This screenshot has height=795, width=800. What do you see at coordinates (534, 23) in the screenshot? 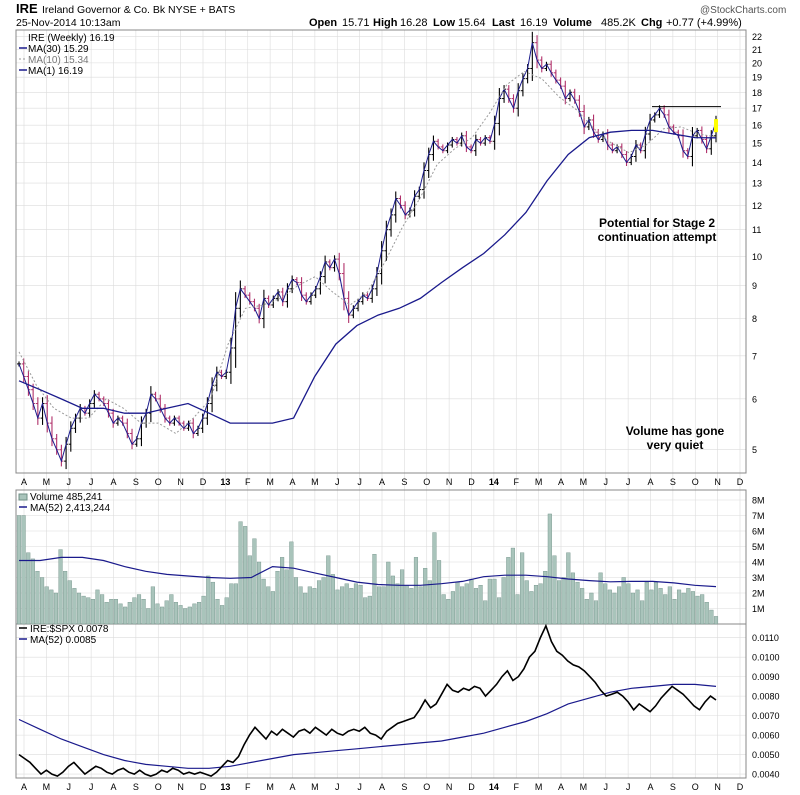
I see `last-value: 16.19` at bounding box center [534, 23].